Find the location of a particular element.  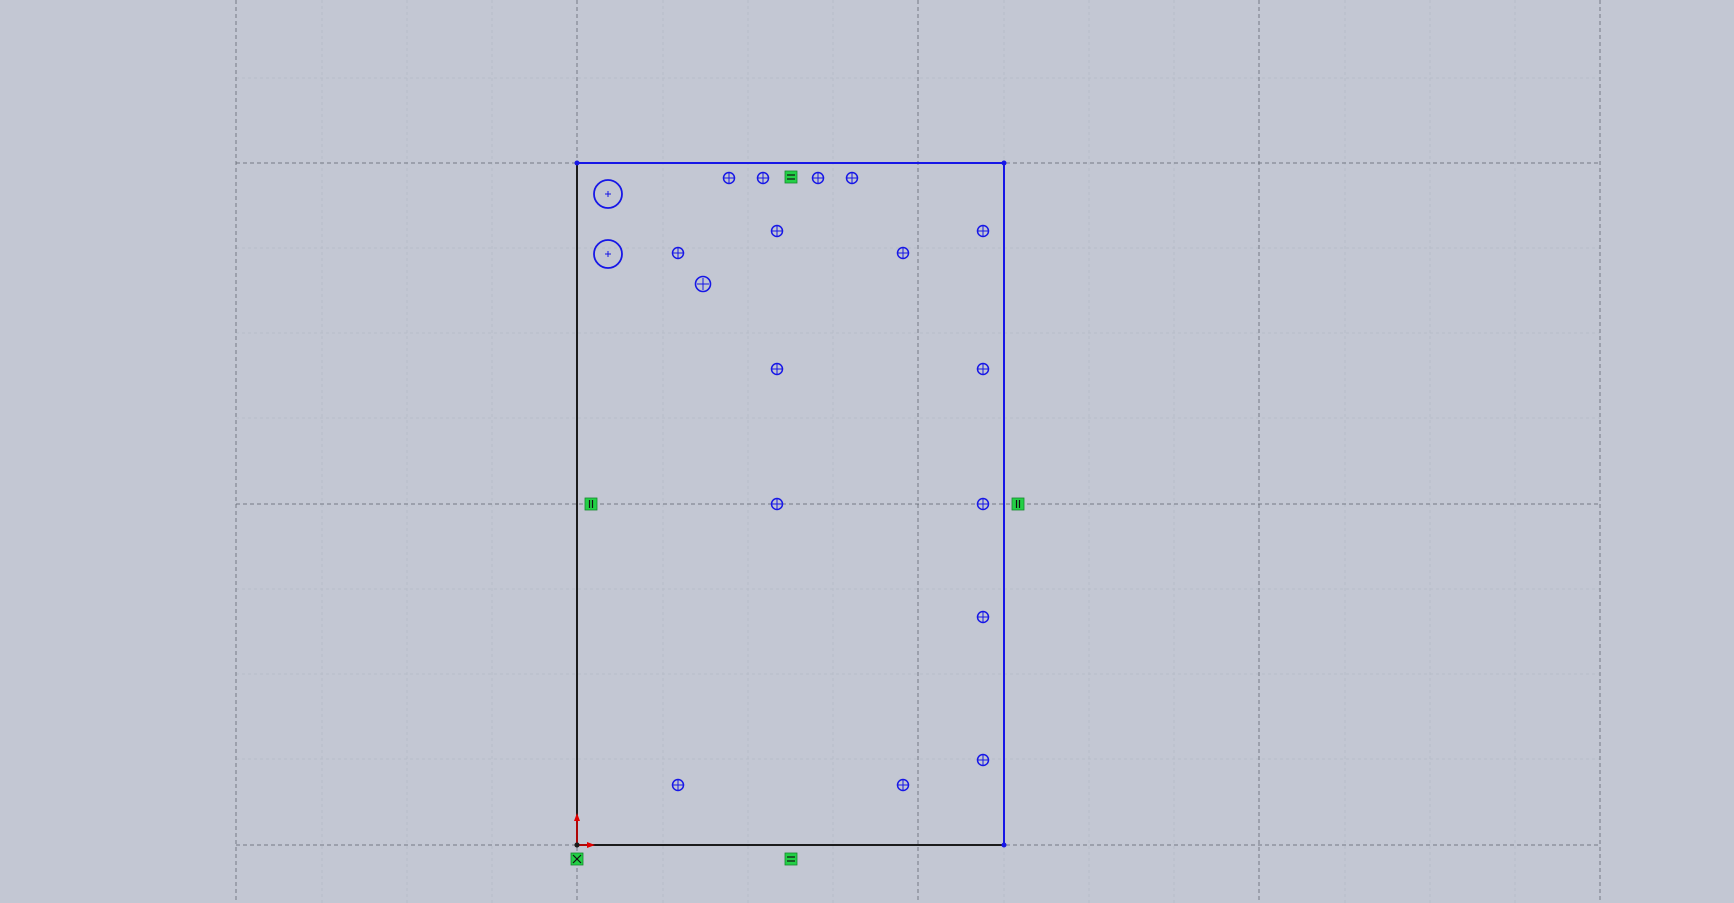

origin-x-arrow-icon is located at coordinates (591, 845).